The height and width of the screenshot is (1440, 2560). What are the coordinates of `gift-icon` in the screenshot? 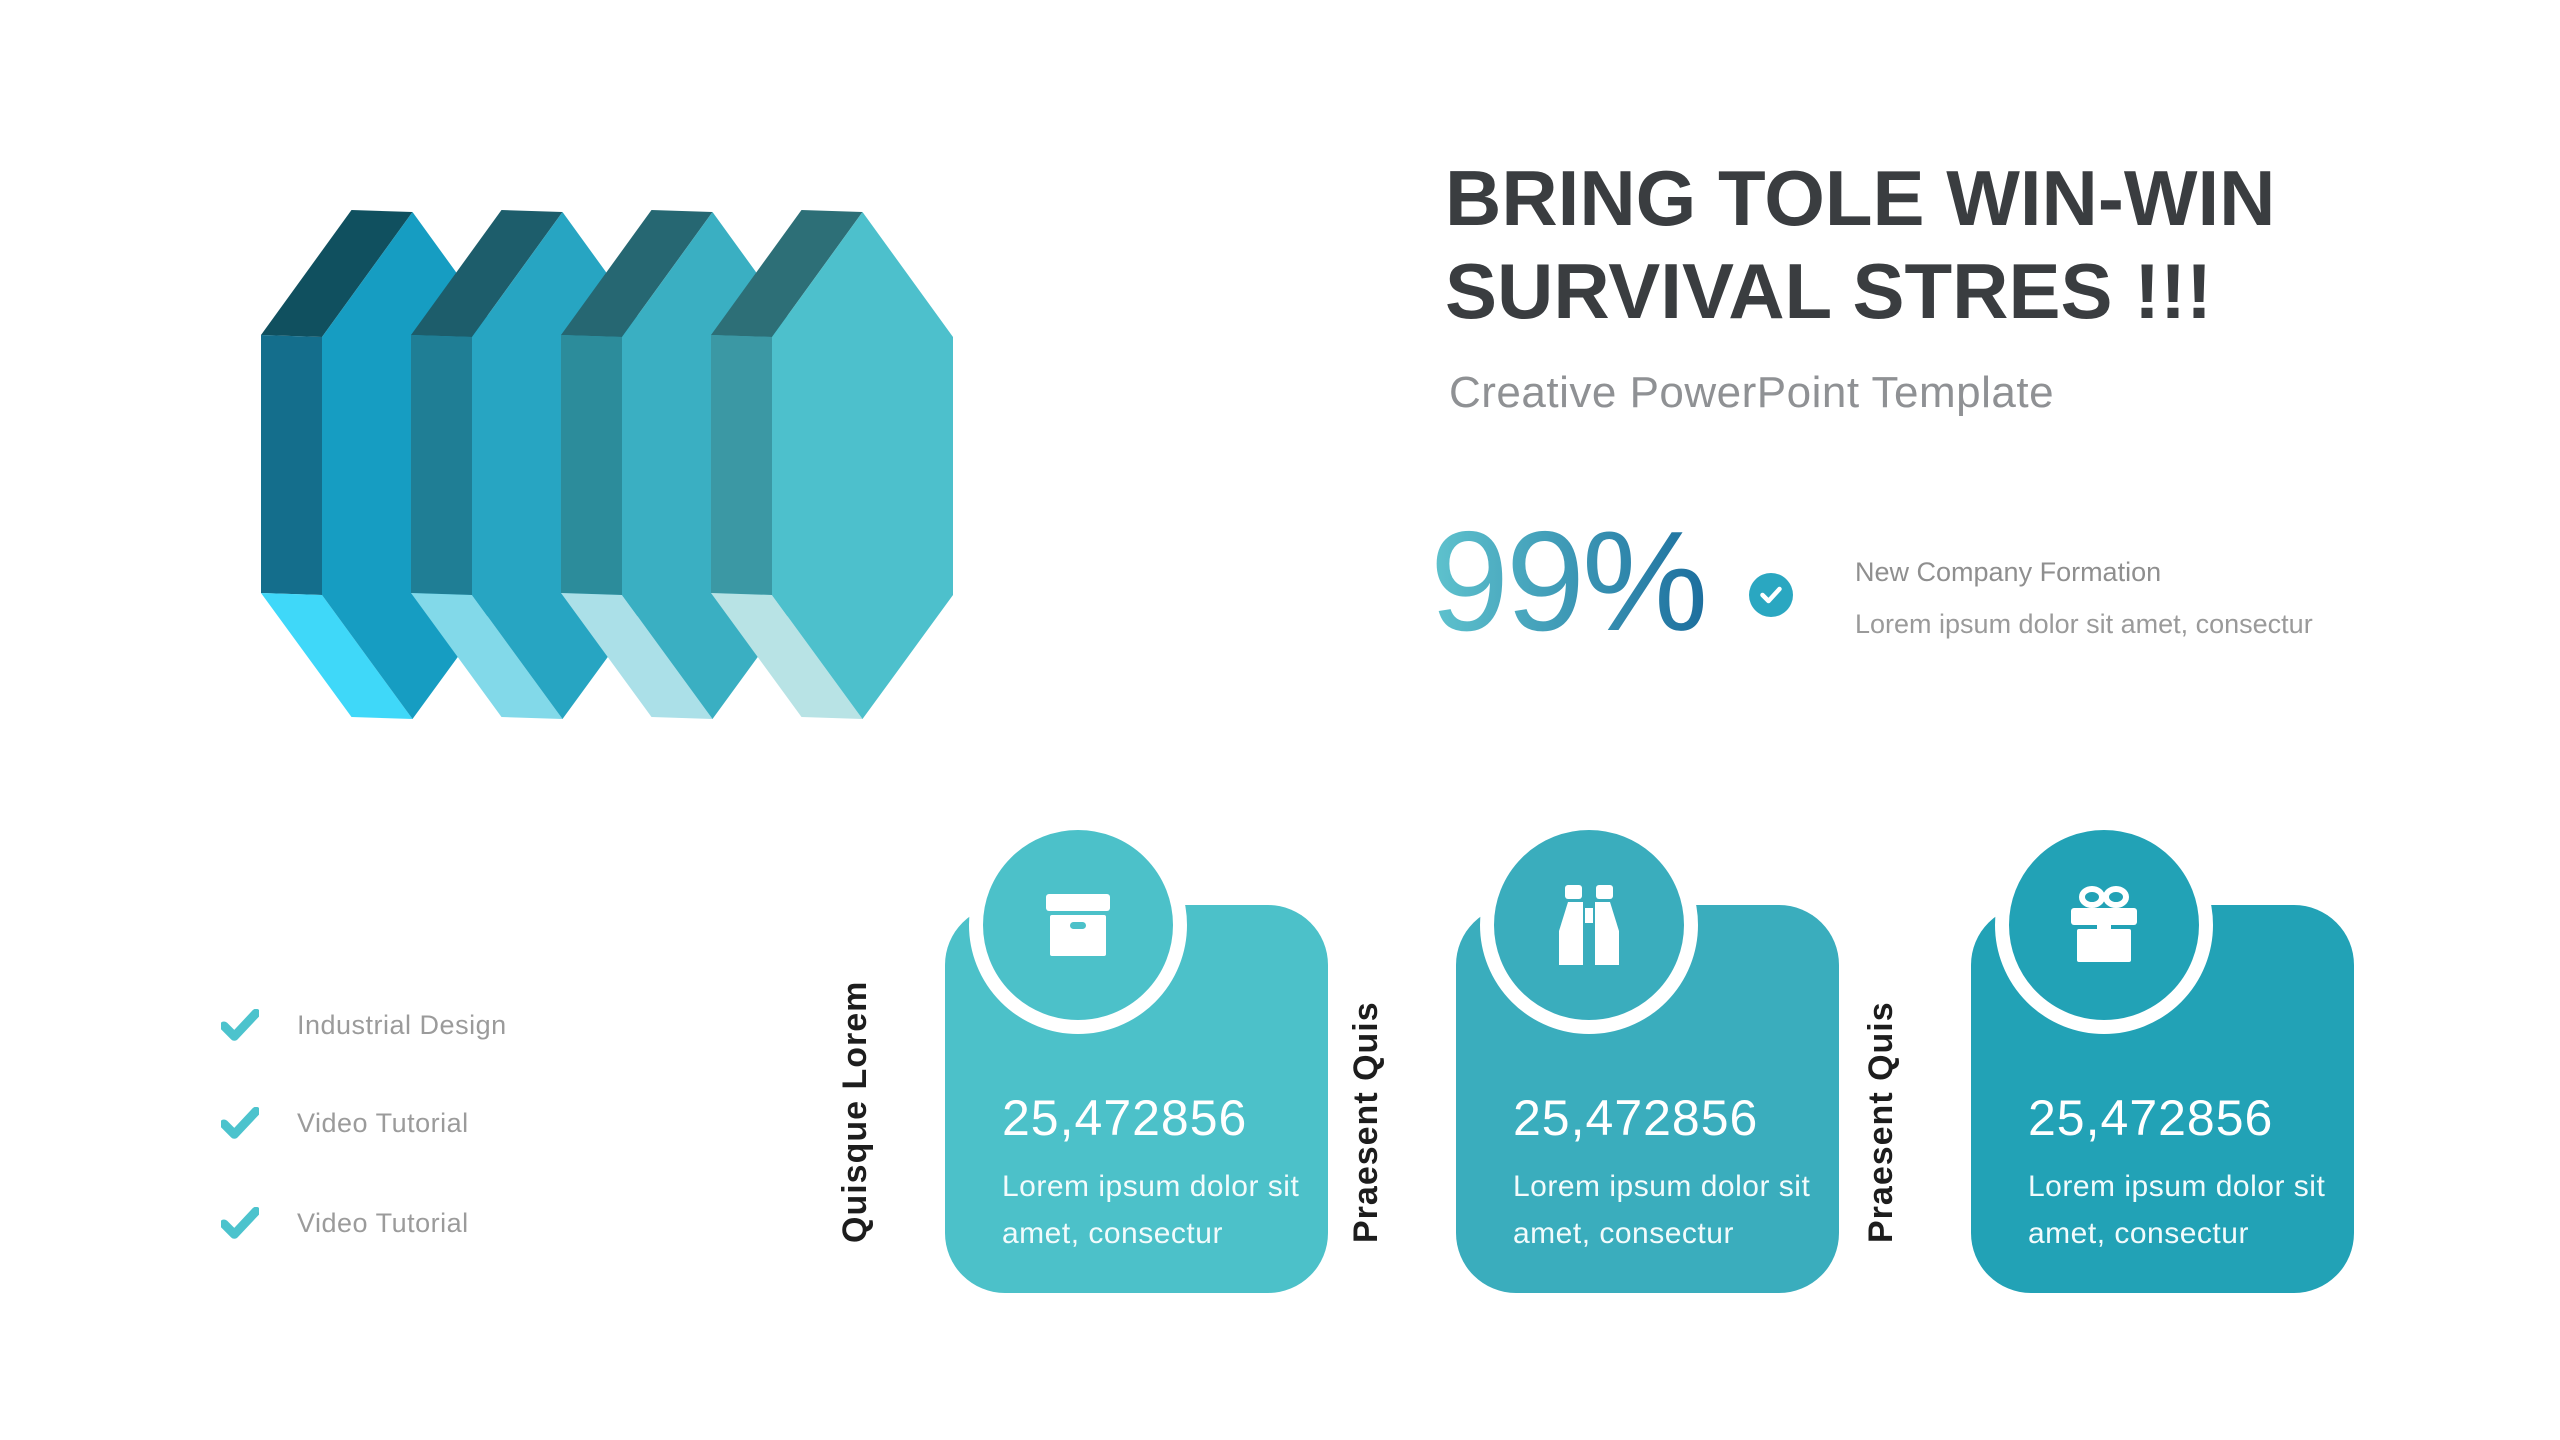 It's located at (2104, 924).